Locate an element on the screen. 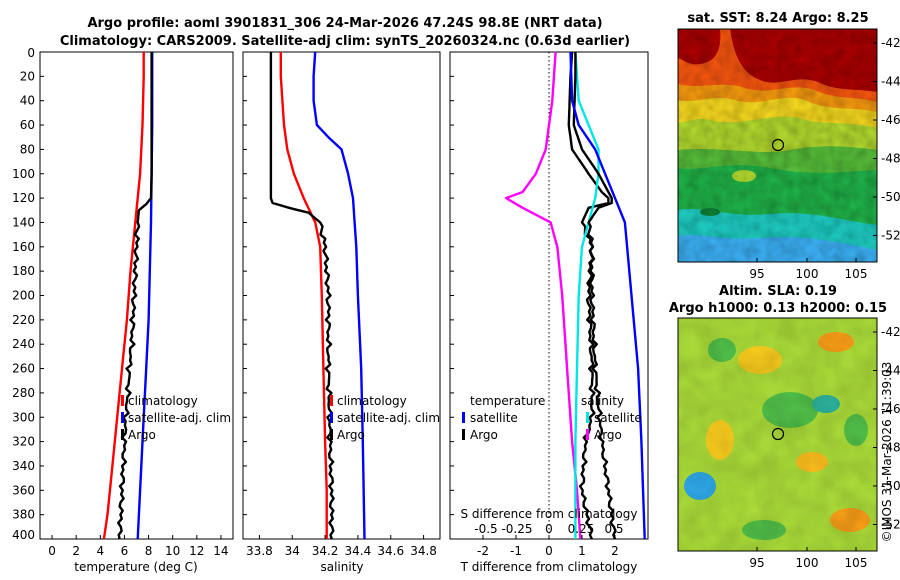 The width and height of the screenshot is (900, 580). x-tick-label: 34.2 is located at coordinates (325, 551).